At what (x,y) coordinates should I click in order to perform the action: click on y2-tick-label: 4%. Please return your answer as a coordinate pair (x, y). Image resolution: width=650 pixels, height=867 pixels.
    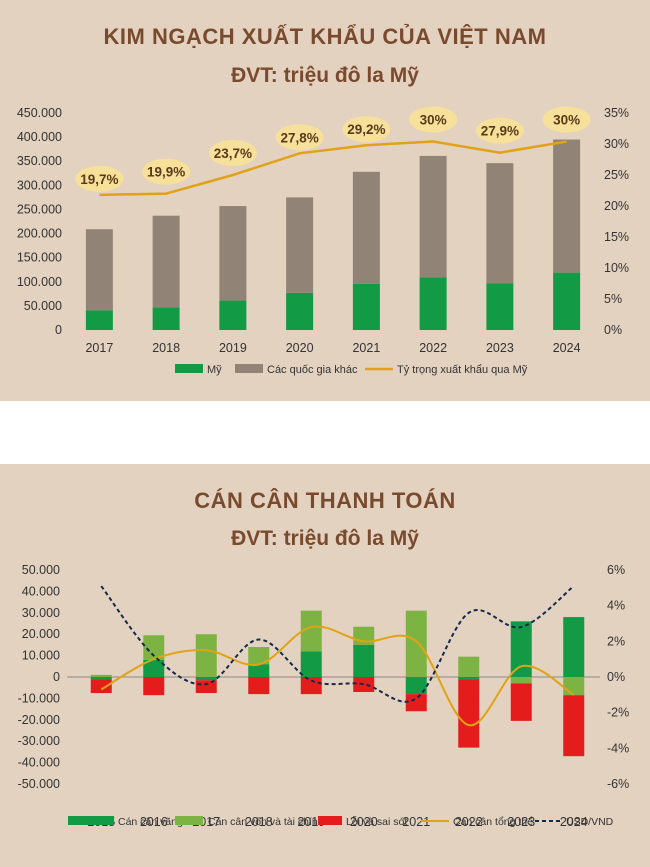
    Looking at the image, I should click on (616, 606).